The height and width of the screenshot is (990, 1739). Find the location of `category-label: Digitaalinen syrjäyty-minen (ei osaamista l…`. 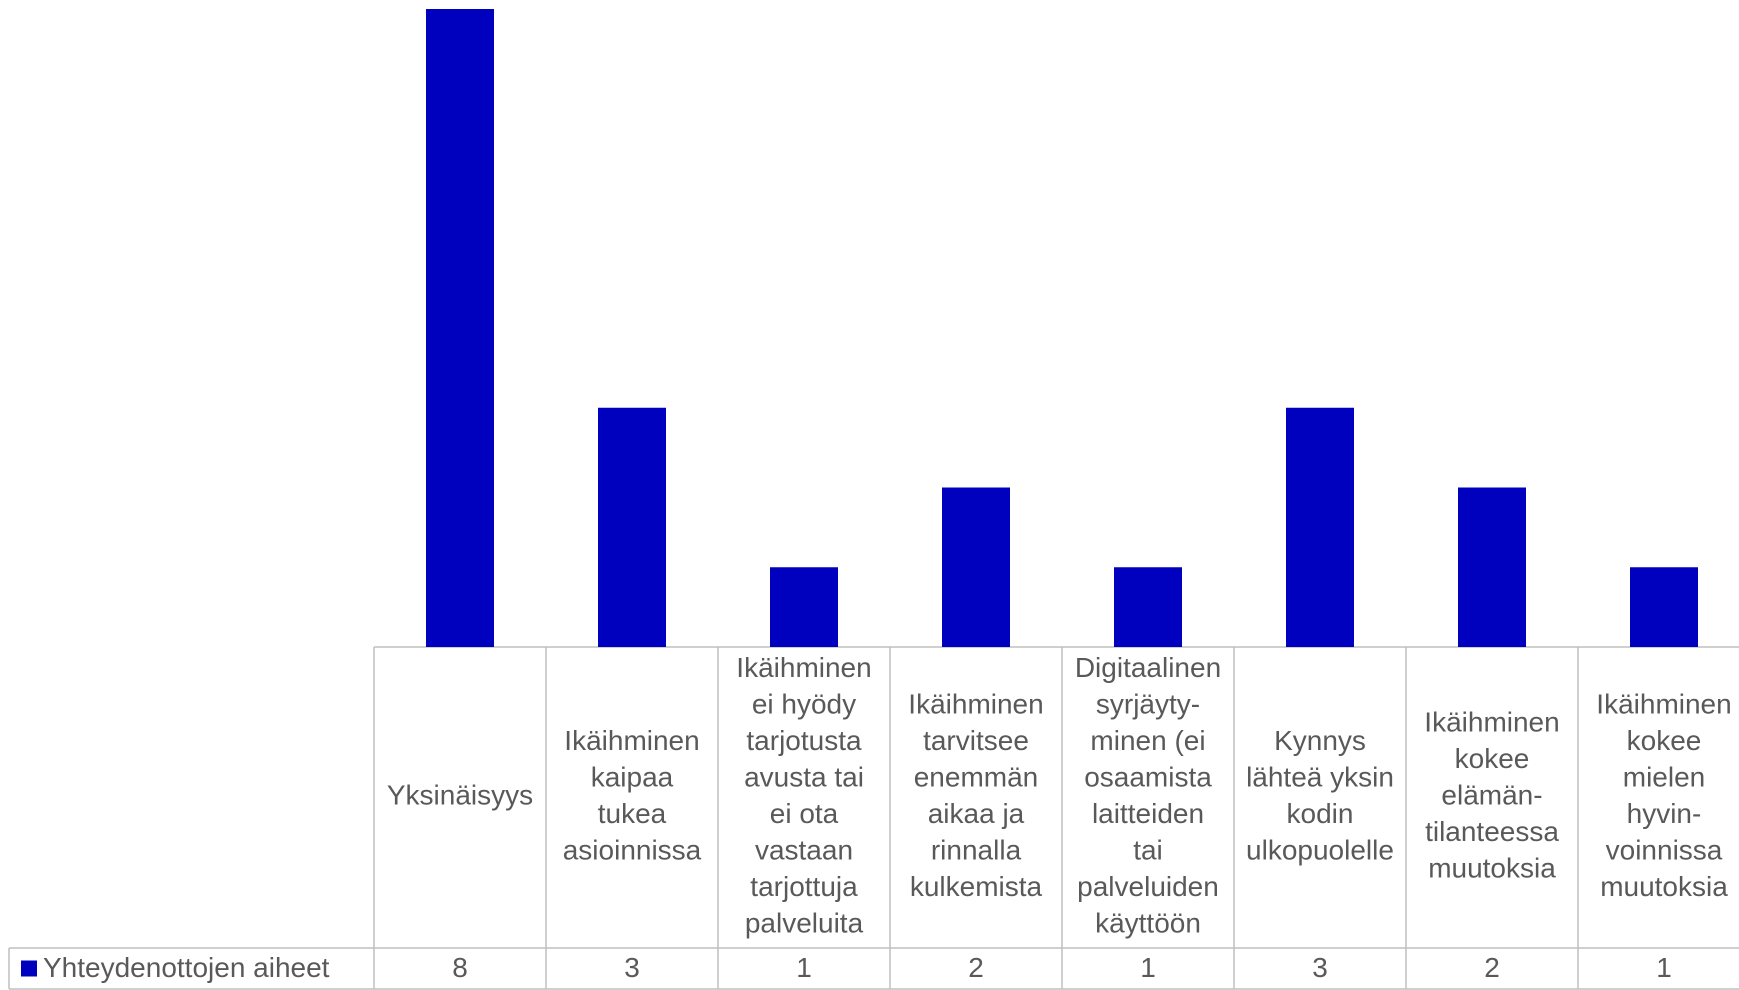

category-label: Digitaalinen syrjäyty-minen (ei osaamista l… is located at coordinates (1148, 795).